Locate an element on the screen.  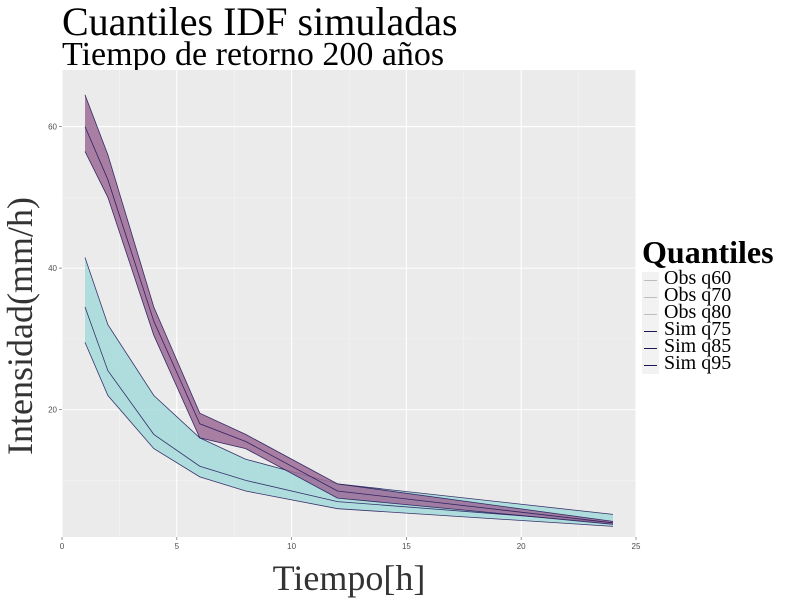
legend-label: Sim q95 is located at coordinates (698, 363).